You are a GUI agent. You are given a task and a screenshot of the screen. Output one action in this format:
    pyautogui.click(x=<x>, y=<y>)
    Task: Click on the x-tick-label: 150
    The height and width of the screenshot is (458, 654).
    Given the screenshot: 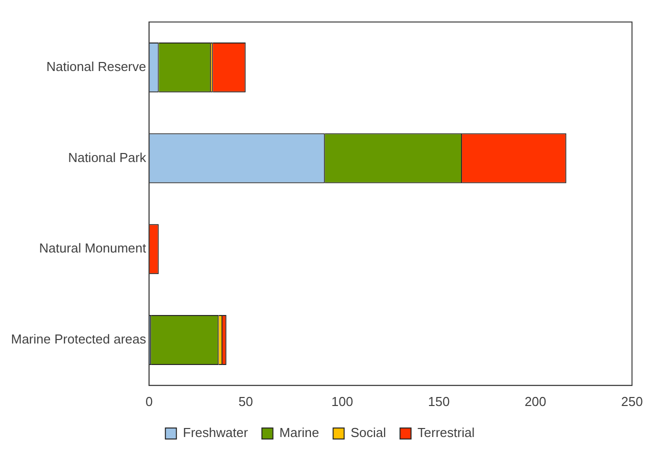 What is the action you would take?
    pyautogui.click(x=439, y=401)
    